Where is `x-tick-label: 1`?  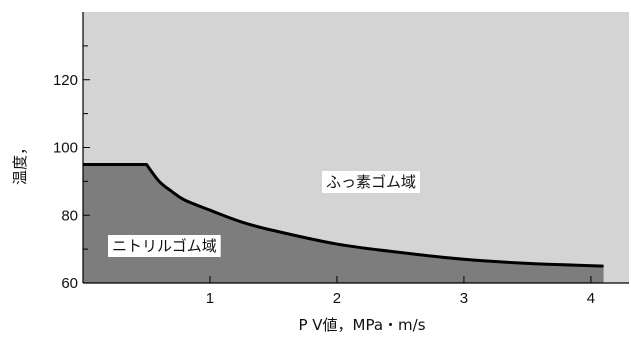
x-tick-label: 1 is located at coordinates (210, 298).